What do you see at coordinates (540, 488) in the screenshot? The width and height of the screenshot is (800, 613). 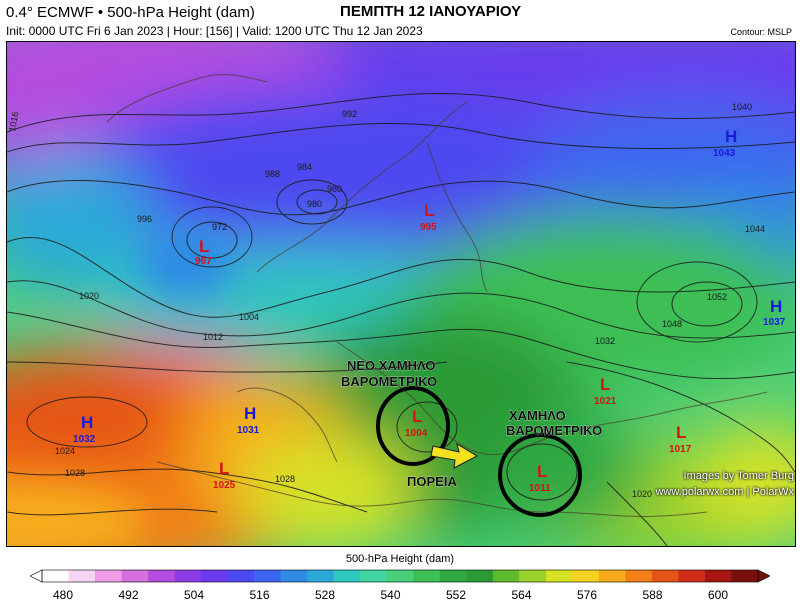 I see `low-center-value: 1011` at bounding box center [540, 488].